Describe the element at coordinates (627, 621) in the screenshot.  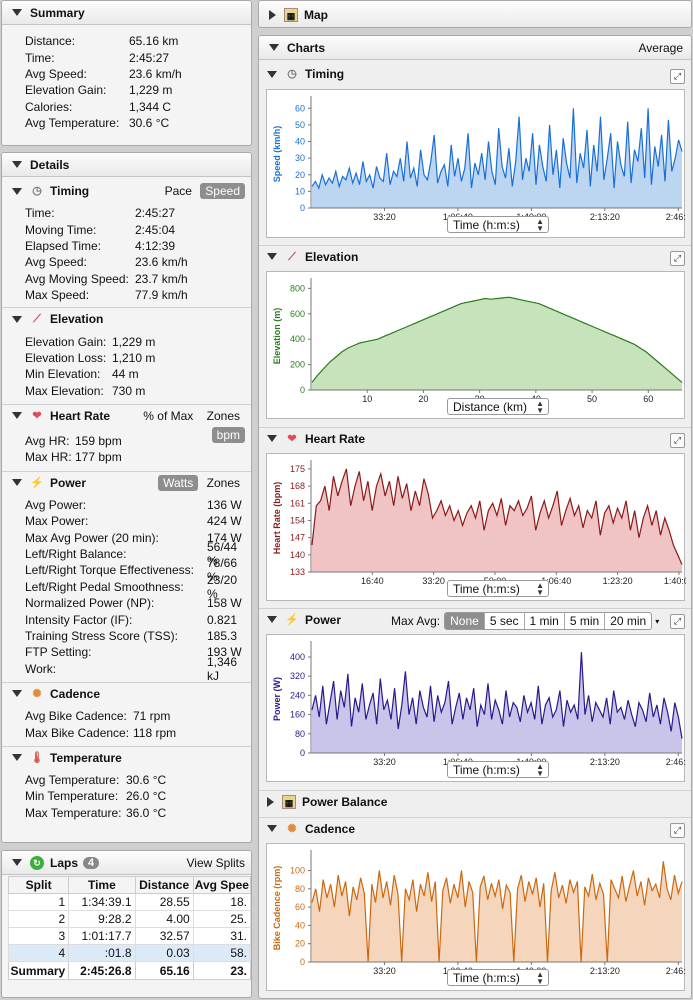
I see `max-avg-option: 20 min` at that location.